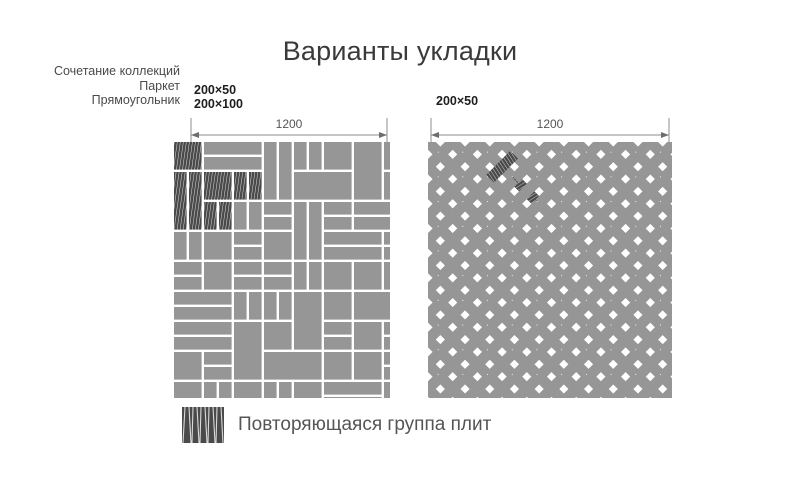 This screenshot has width=800, height=496. What do you see at coordinates (203, 425) in the screenshot?
I see `hatched-square-icon` at bounding box center [203, 425].